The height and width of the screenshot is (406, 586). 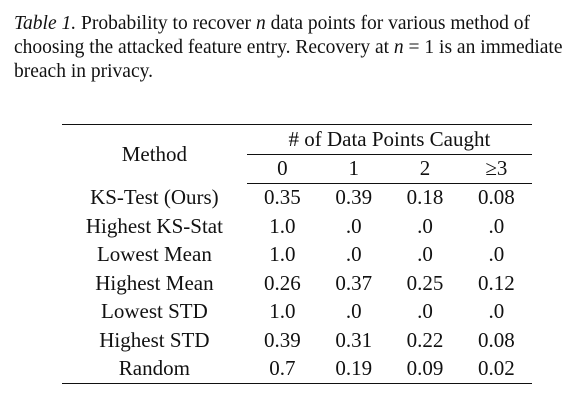 What do you see at coordinates (496, 169) in the screenshot?
I see `subheader-3: ≥3` at bounding box center [496, 169].